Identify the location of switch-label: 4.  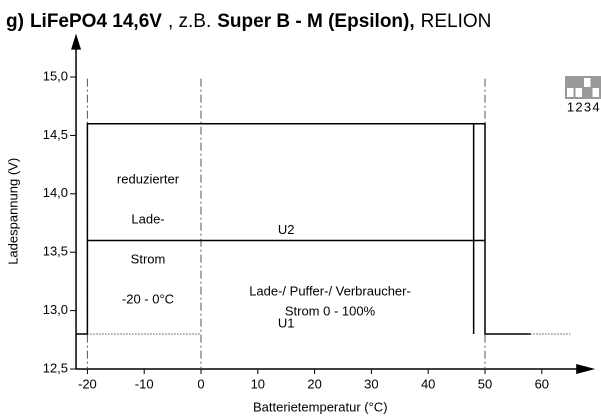
(595, 106).